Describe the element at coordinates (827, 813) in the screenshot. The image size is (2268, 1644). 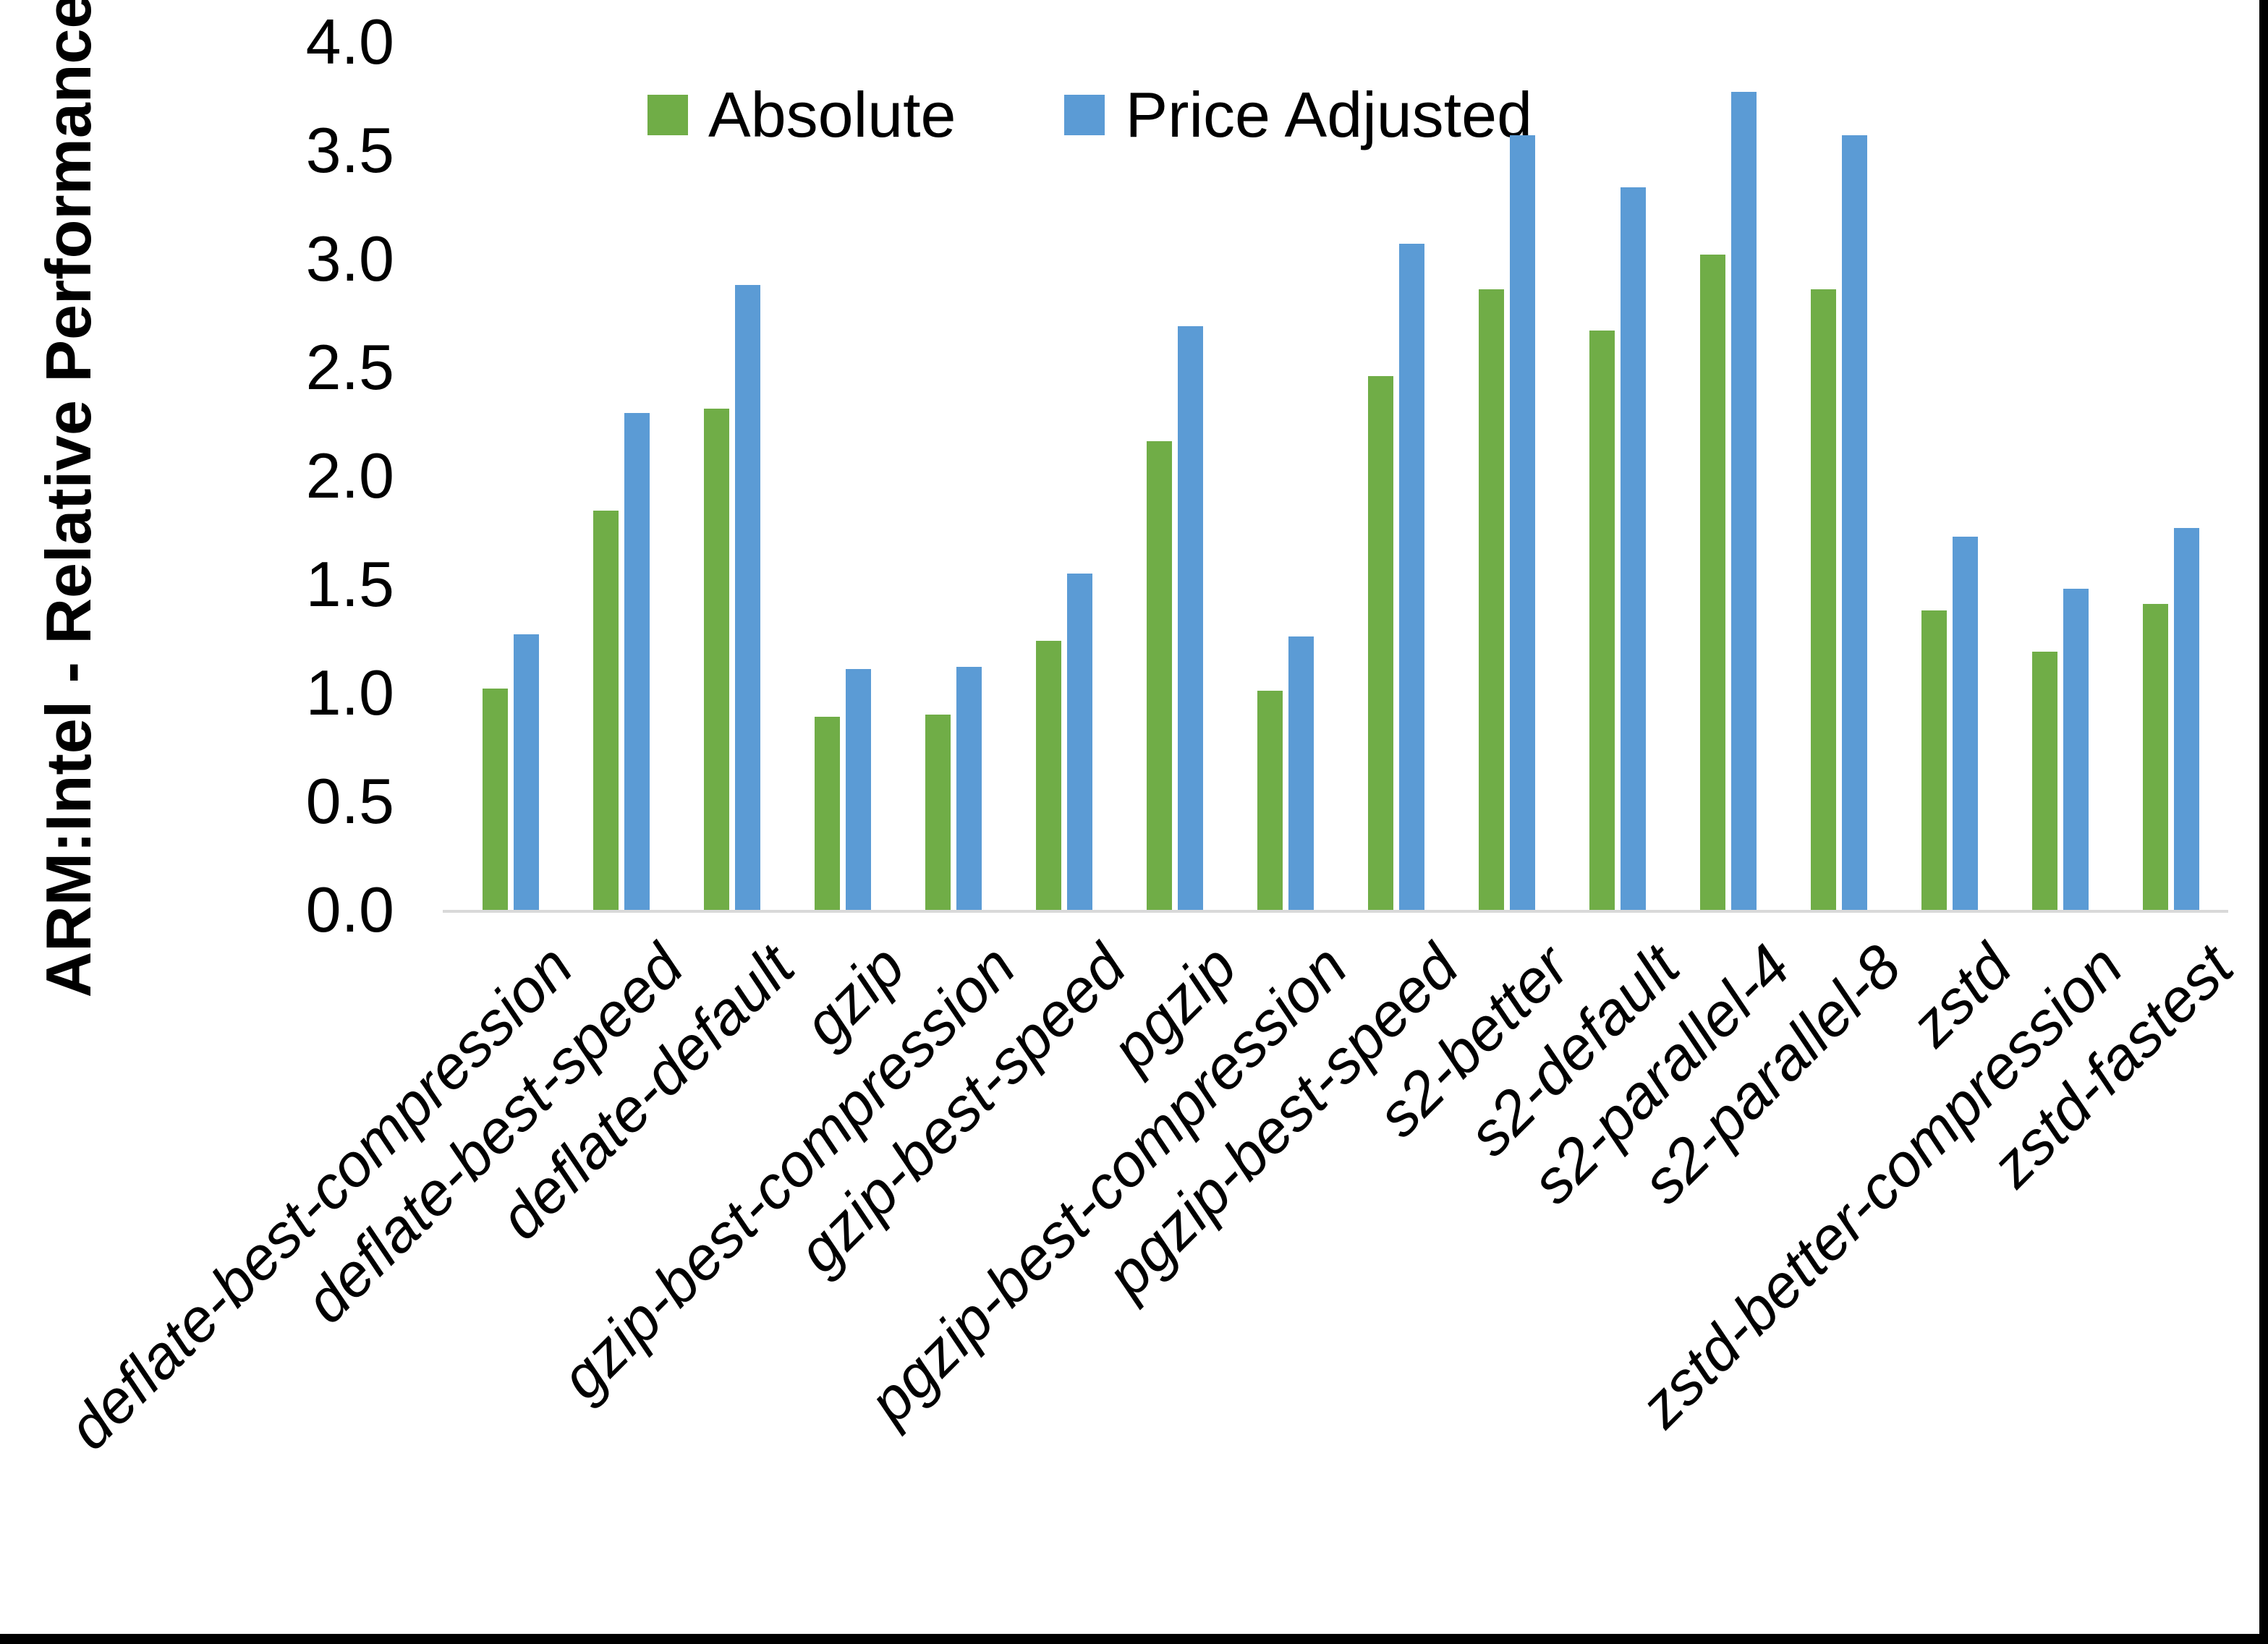
I see `bar-absolute-gzip` at that location.